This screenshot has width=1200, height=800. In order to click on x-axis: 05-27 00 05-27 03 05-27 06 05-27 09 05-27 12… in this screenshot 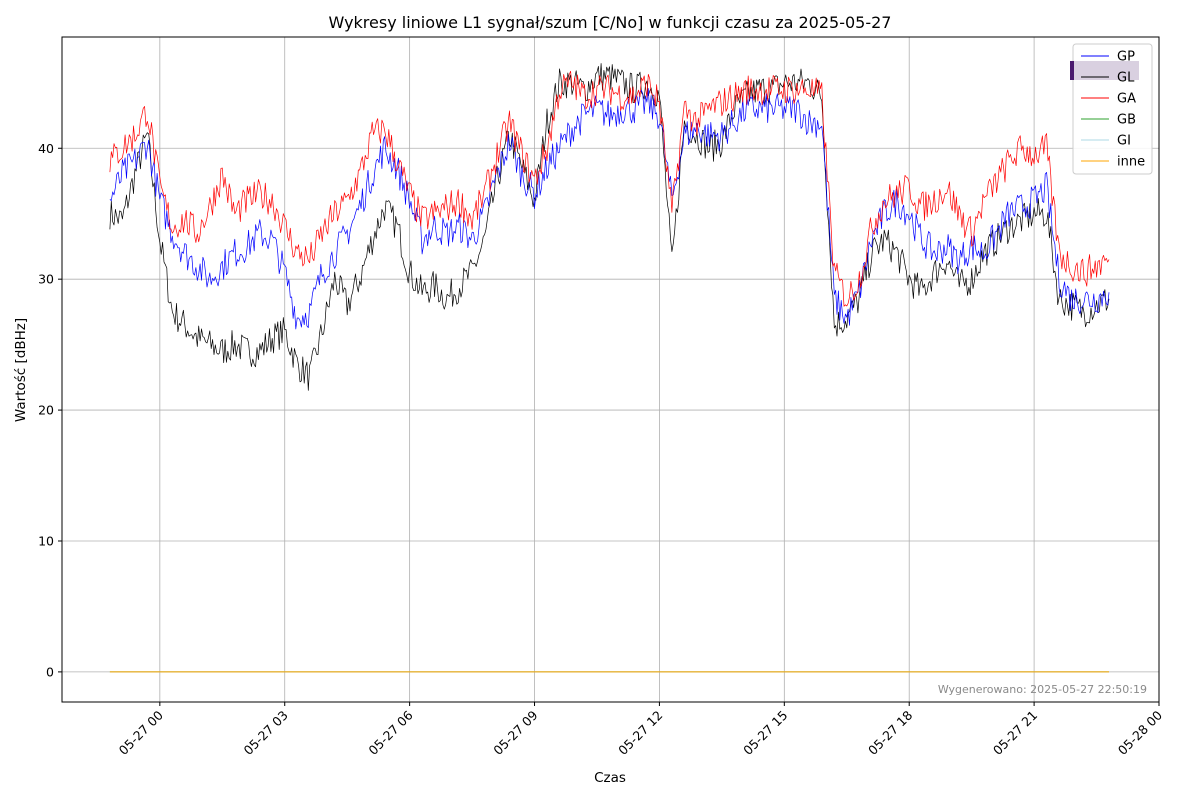, I will do `click(640, 730)`.